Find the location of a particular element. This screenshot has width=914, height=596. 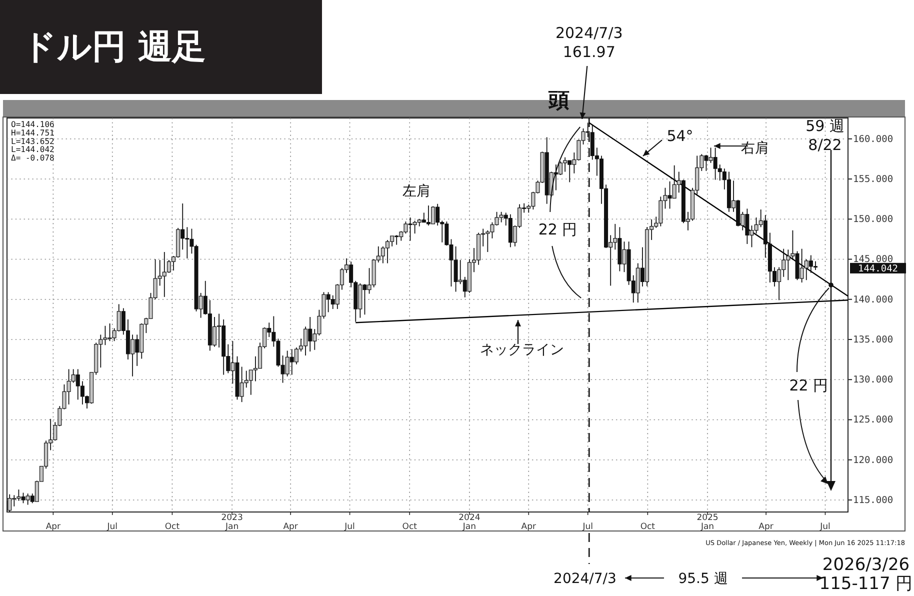

annotation: 2024/7/3 161.97 is located at coordinates (589, 43).